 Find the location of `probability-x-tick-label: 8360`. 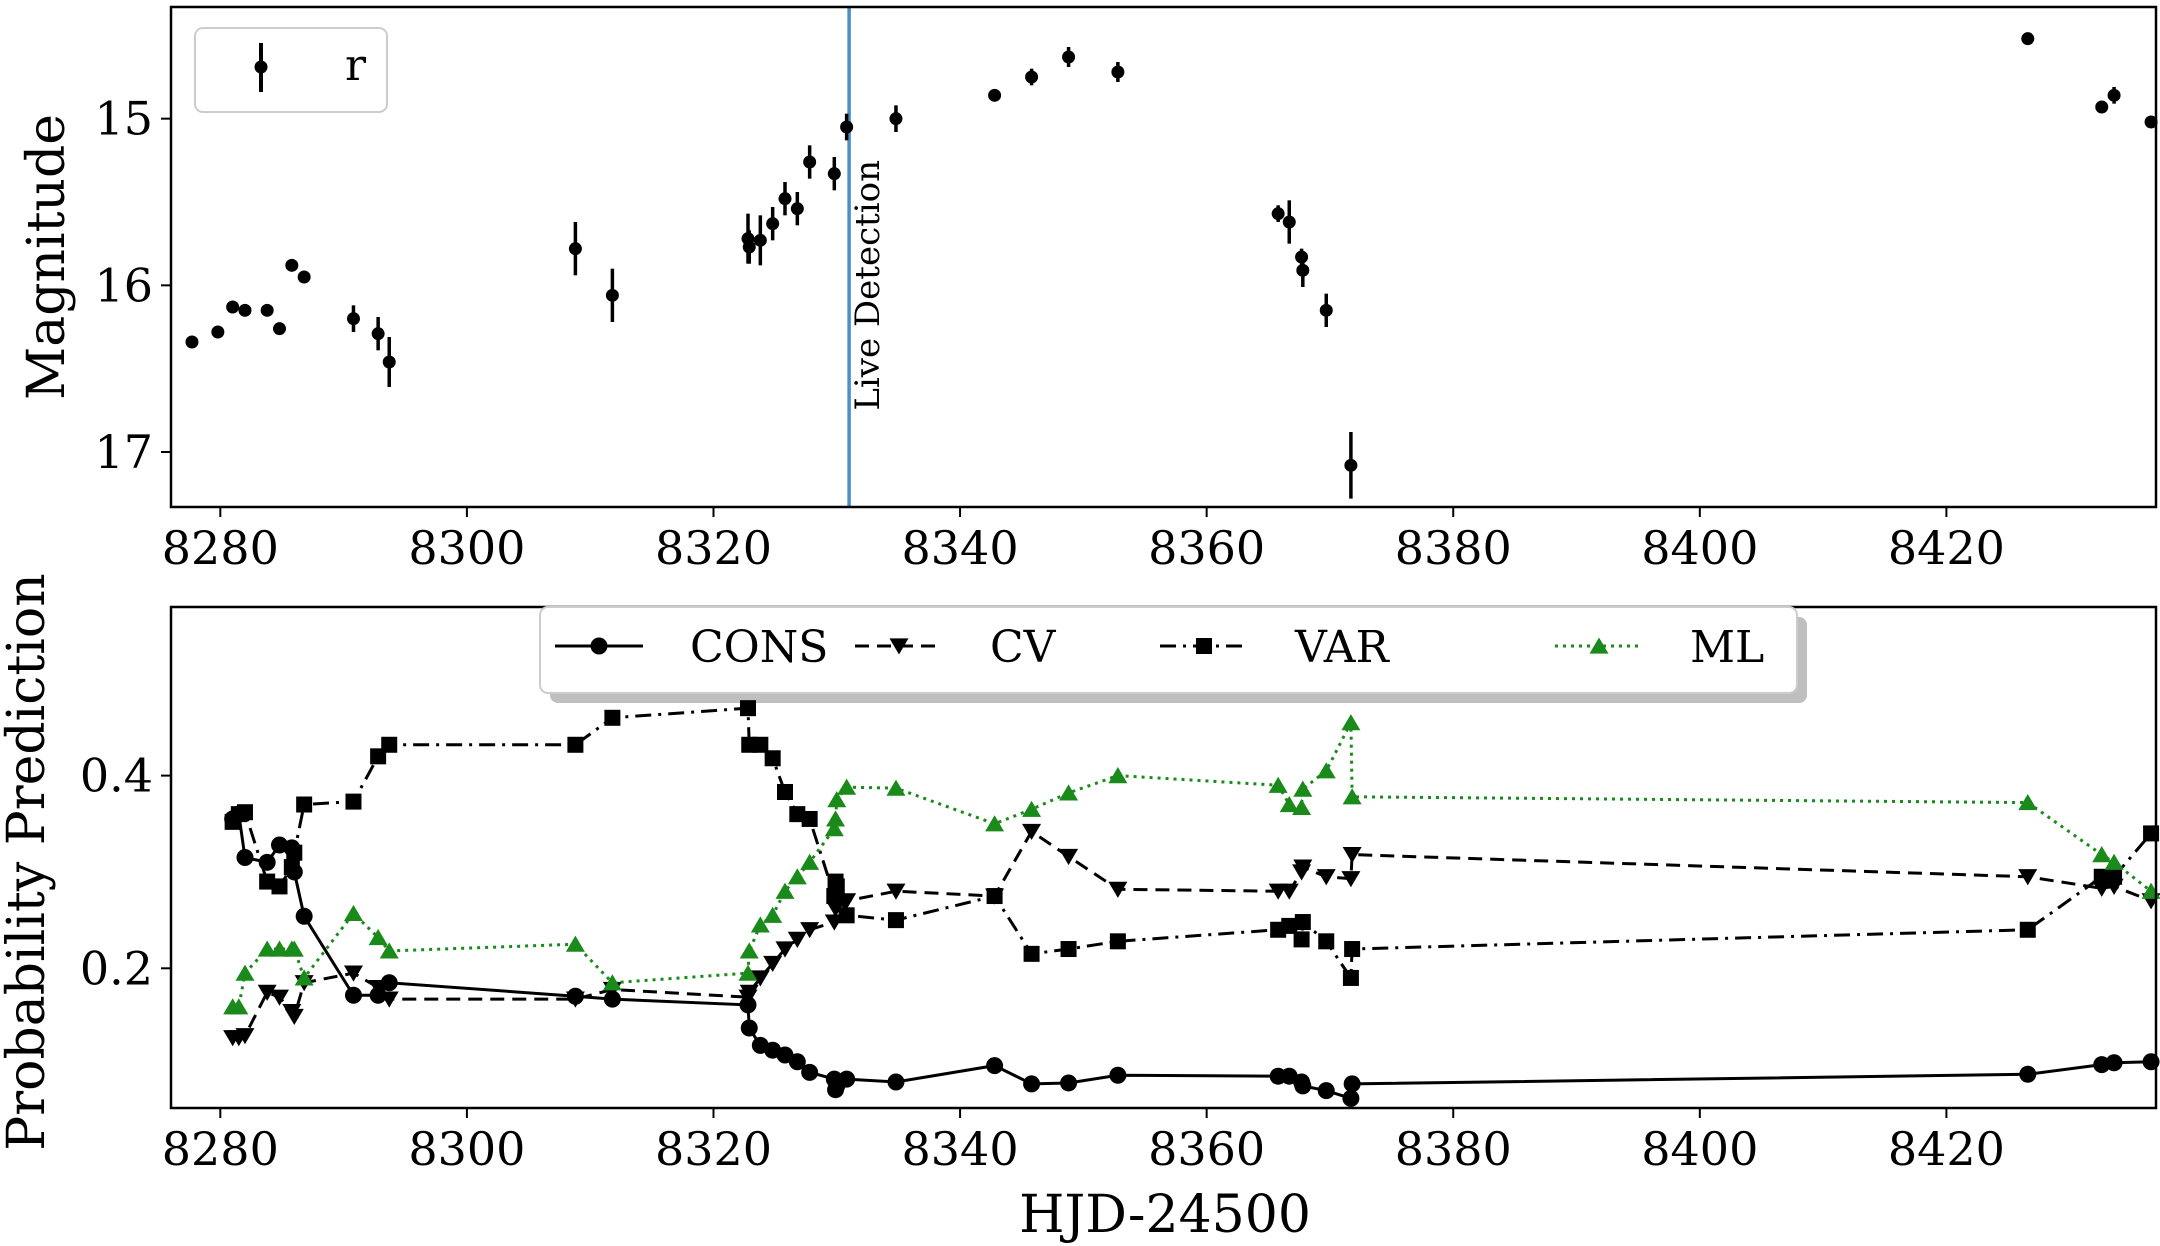

probability-x-tick-label: 8360 is located at coordinates (1206, 1149).